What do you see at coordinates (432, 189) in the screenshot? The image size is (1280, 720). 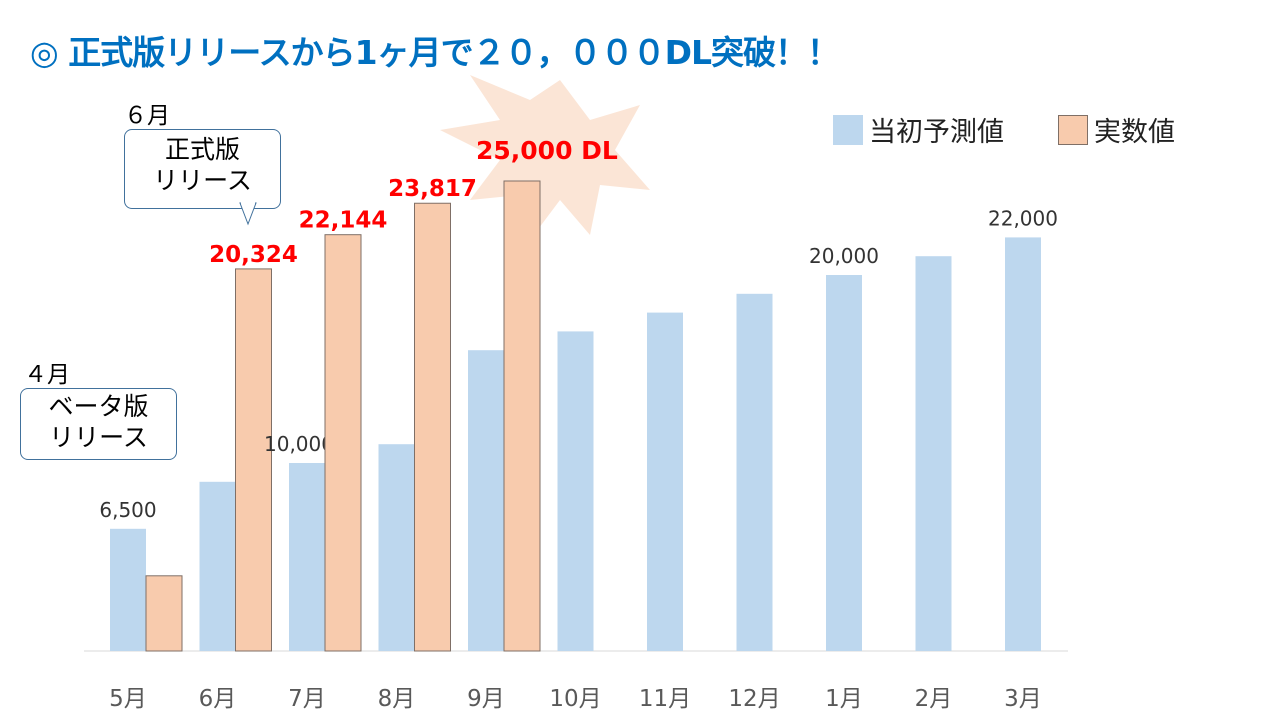 I see `data-label-actual-3: 23,817` at bounding box center [432, 189].